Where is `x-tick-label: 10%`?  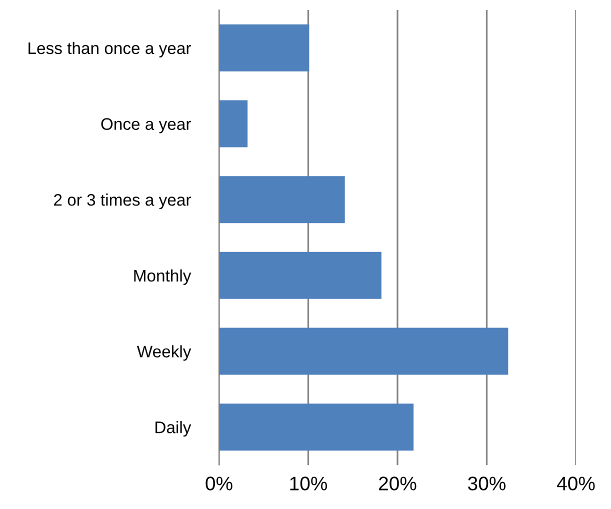
x-tick-label: 10% is located at coordinates (309, 483).